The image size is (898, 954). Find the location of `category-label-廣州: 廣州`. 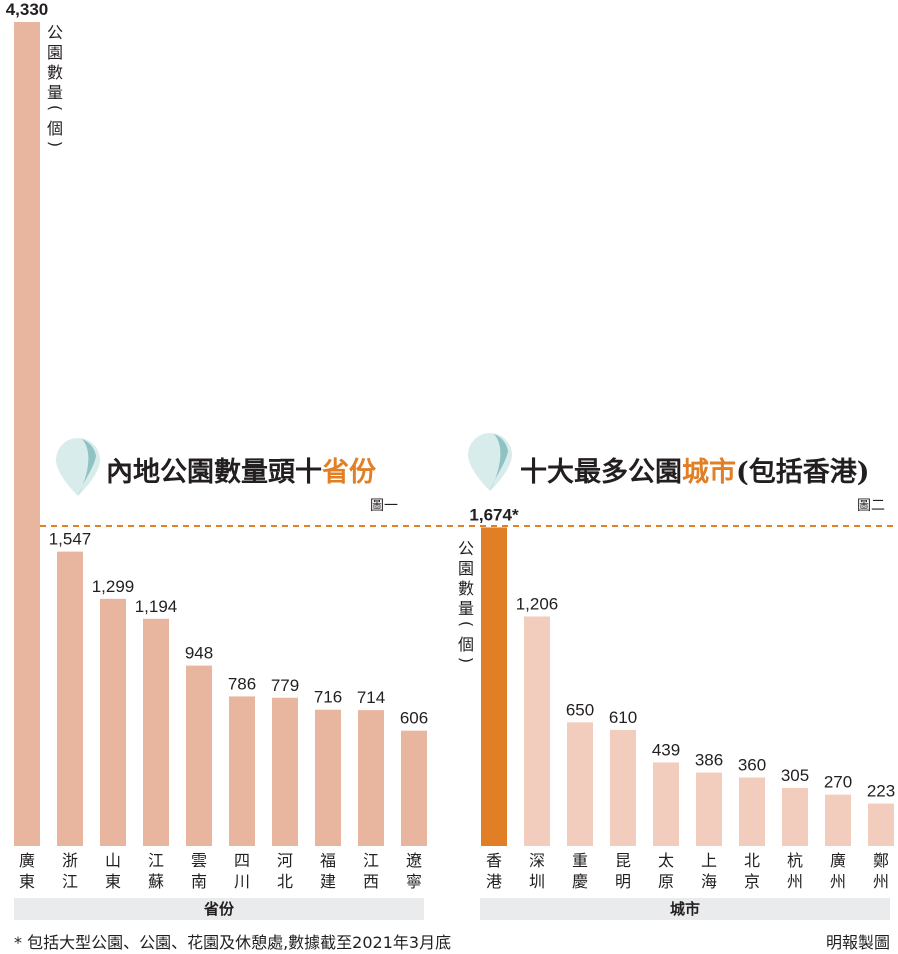

category-label-廣州: 廣州 is located at coordinates (838, 871).